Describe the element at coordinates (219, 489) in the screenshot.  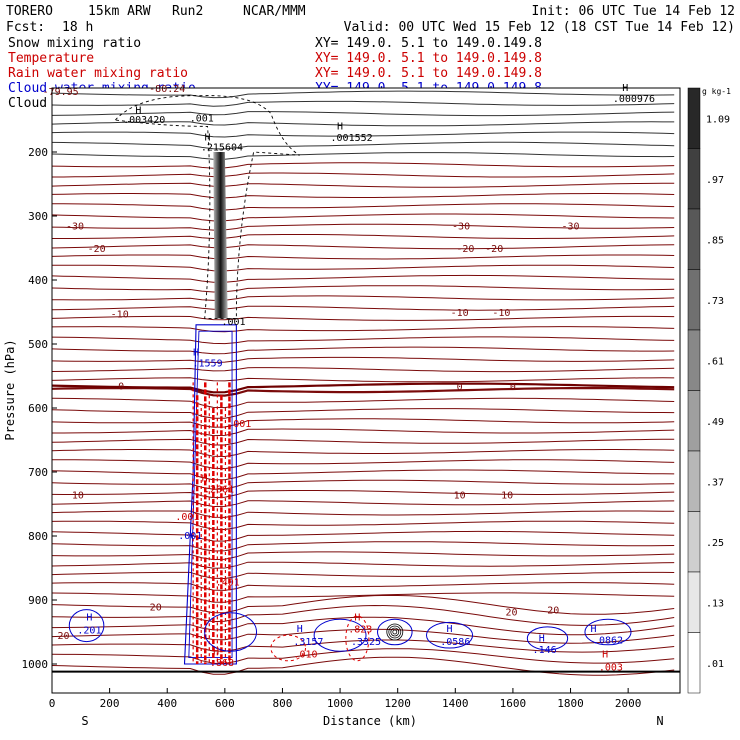
I see `field-label: .2661` at that location.